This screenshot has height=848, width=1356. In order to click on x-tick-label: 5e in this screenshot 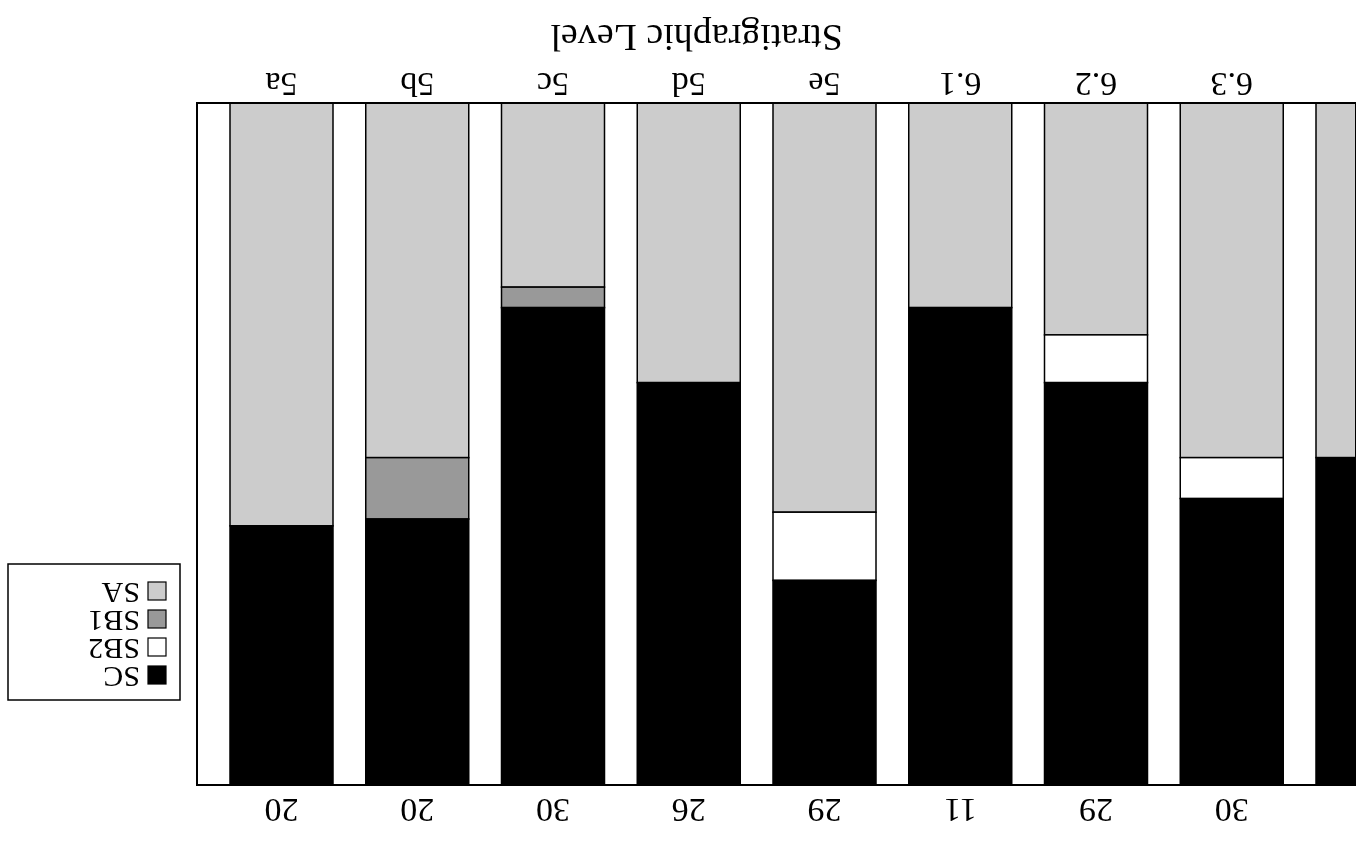, I will do `click(824, 84)`.